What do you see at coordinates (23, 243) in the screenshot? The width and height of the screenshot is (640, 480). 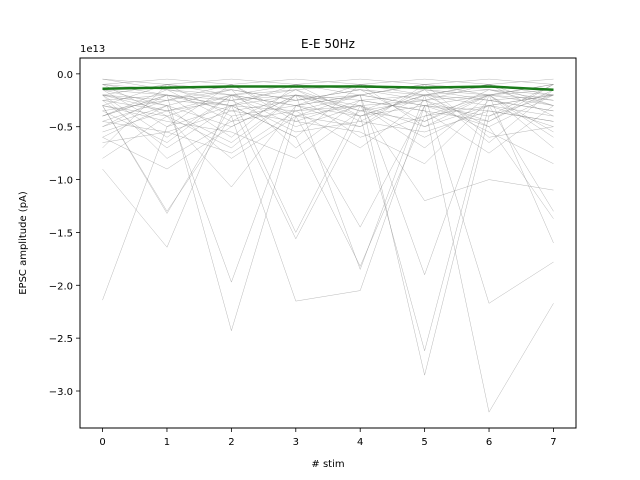 I see `y-axis-label: EPSC amplitude (pA)` at bounding box center [23, 243].